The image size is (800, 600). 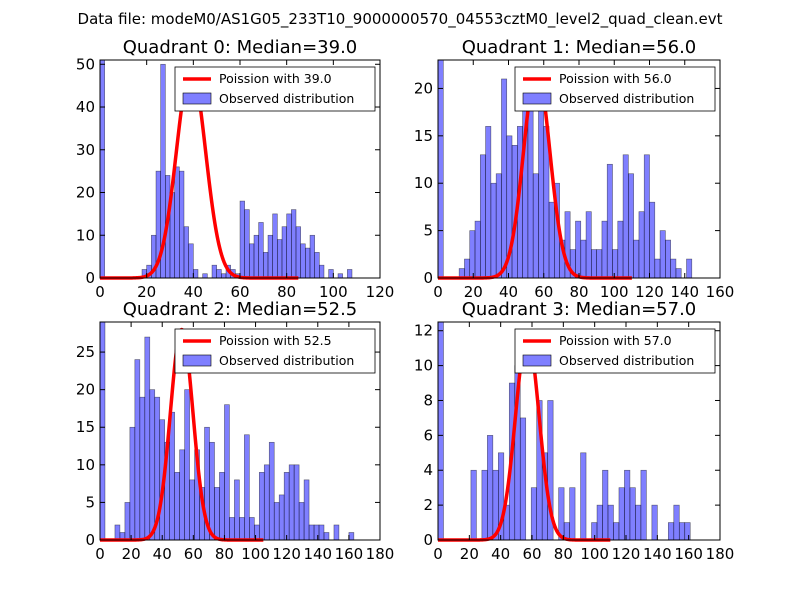 What do you see at coordinates (428, 505) in the screenshot?
I see `quadrant-3-ytick-label: 2` at bounding box center [428, 505].